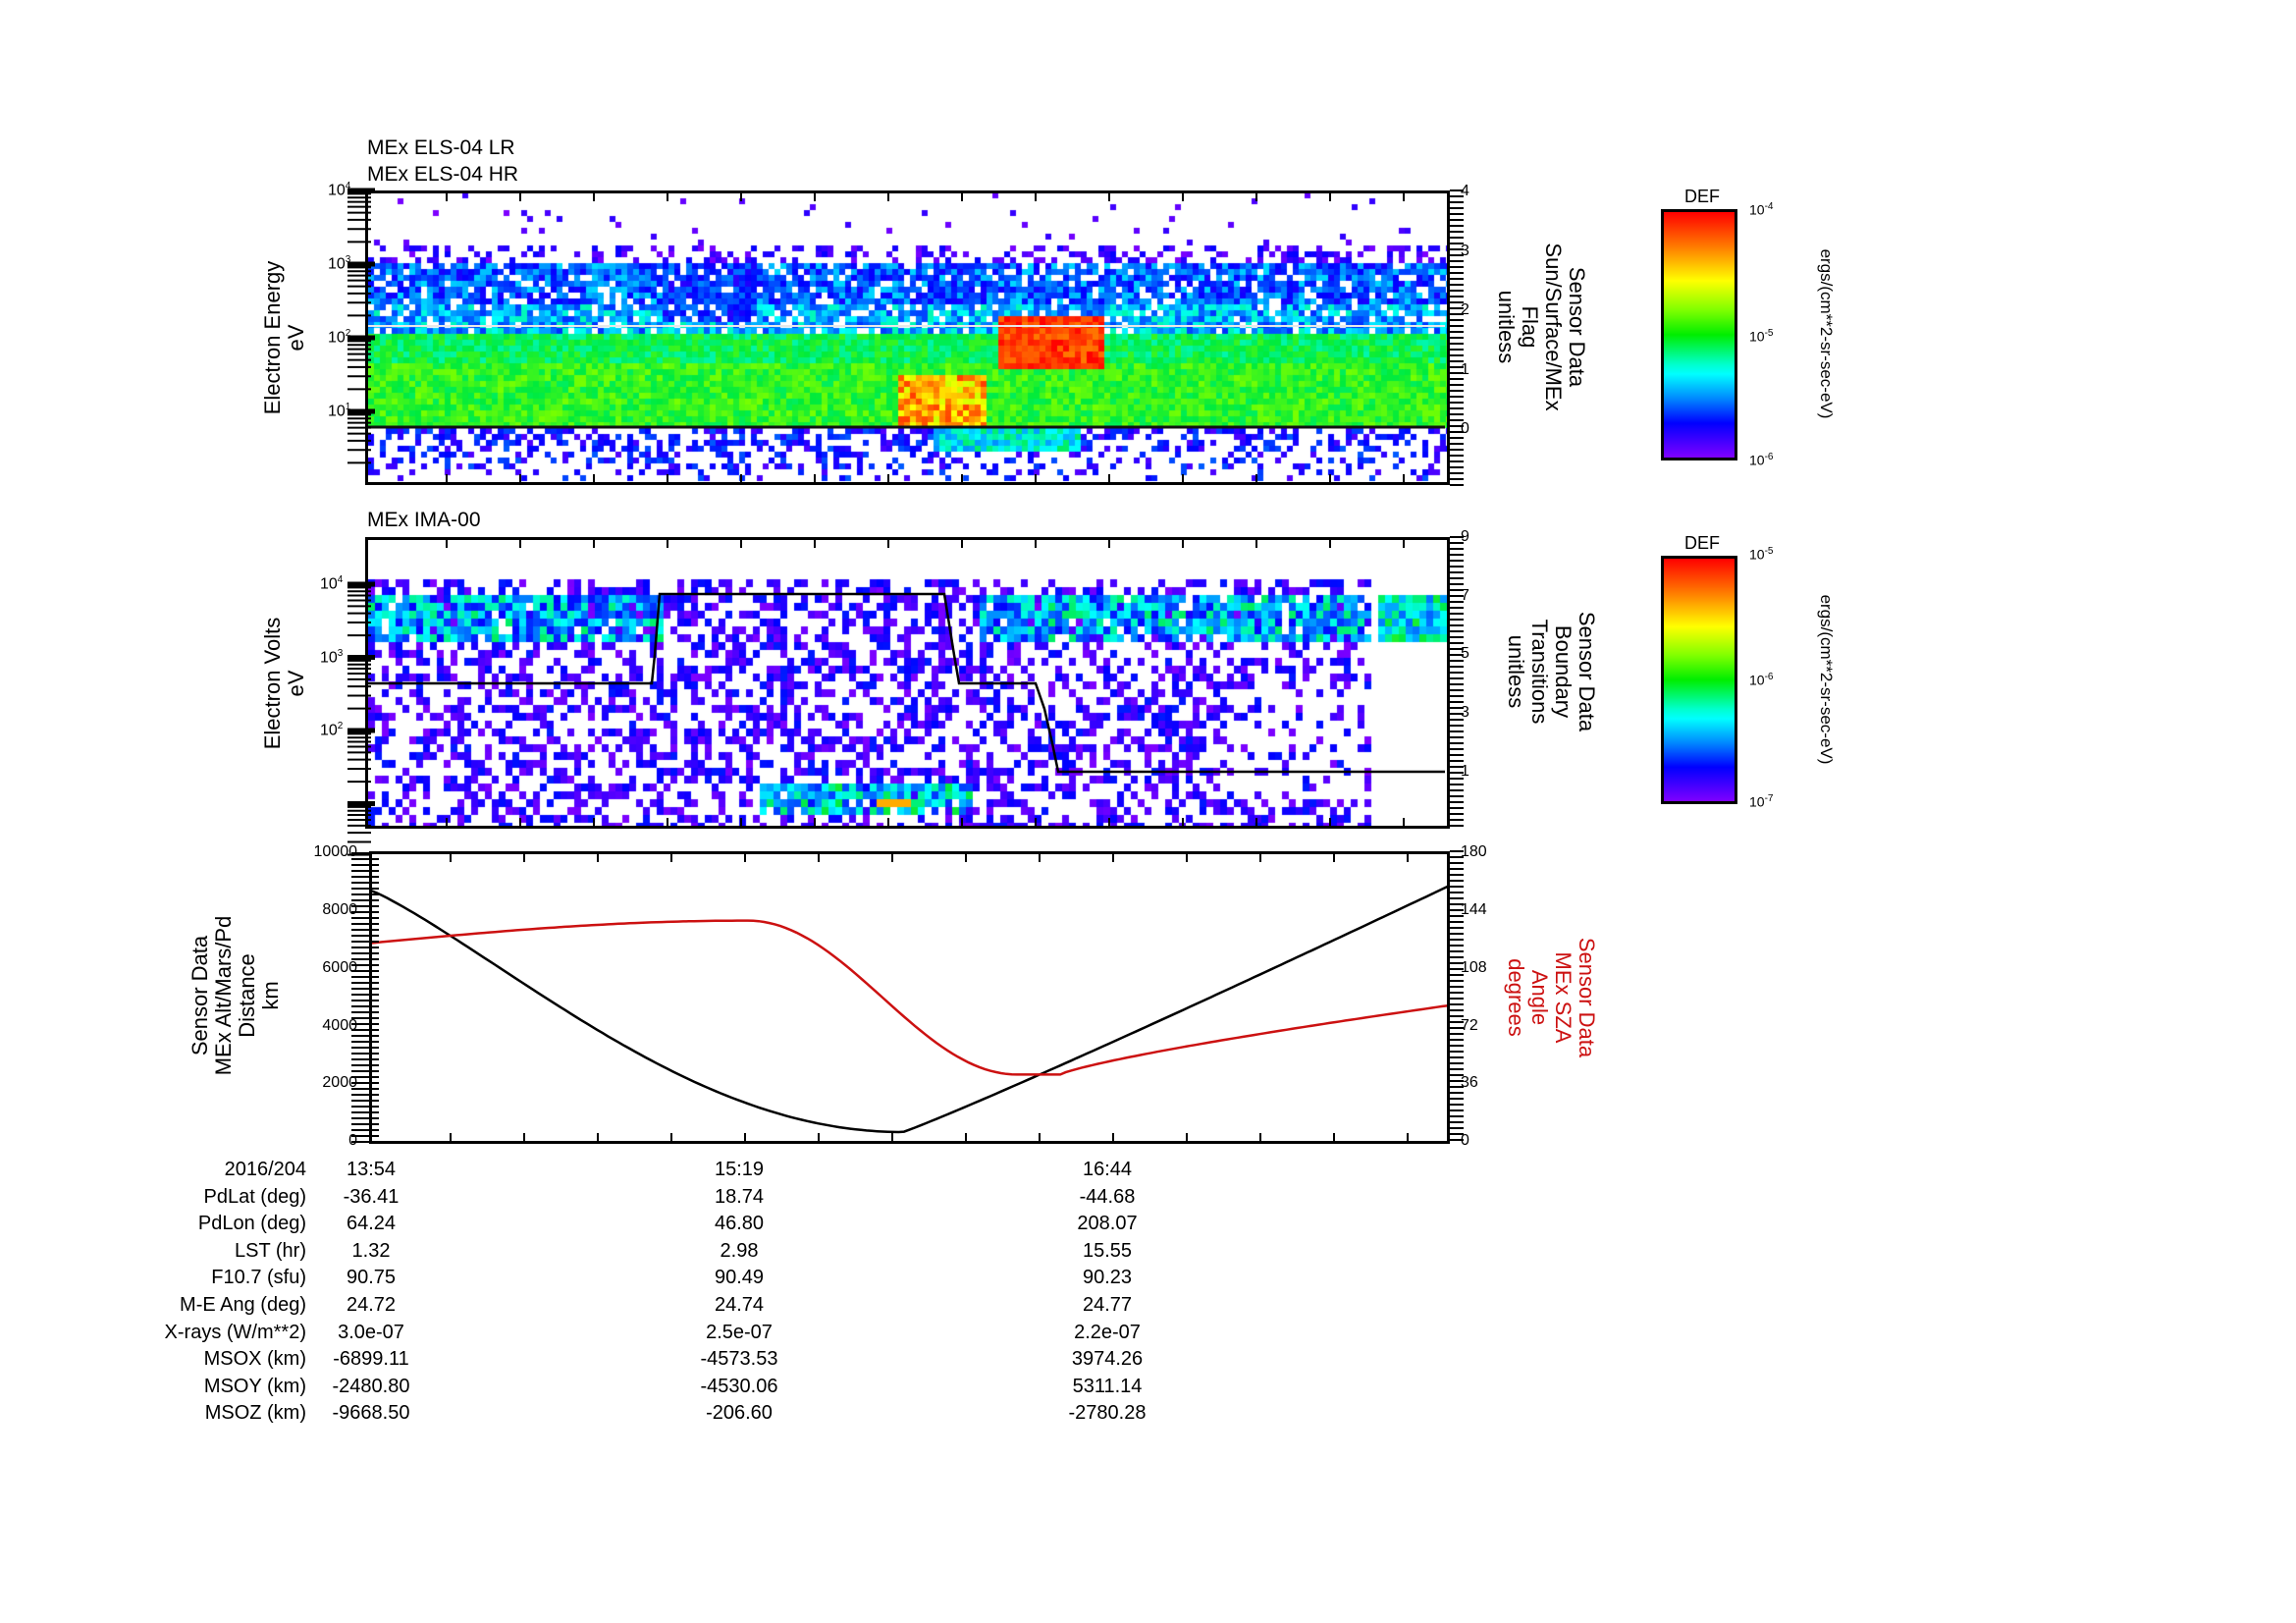  Describe the element at coordinates (1465, 429) in the screenshot. I see `els-rtick-0: 0` at that location.